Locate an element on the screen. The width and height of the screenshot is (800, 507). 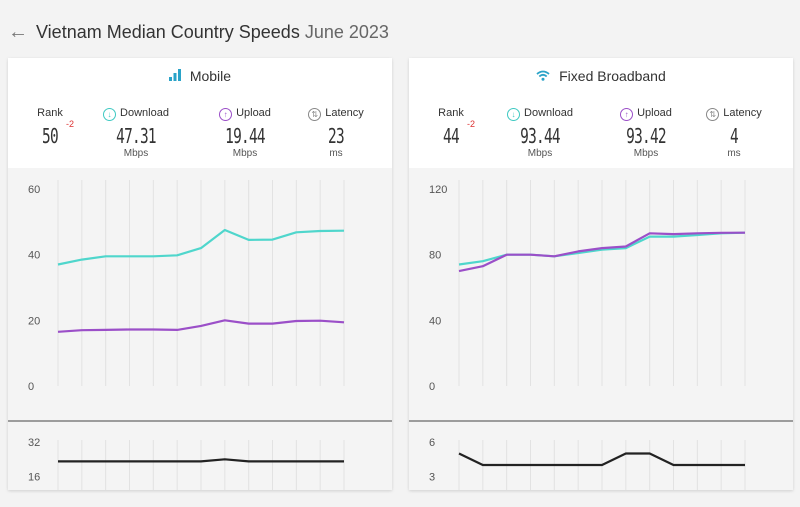
rank-value: 50 is located at coordinates (50, 136).